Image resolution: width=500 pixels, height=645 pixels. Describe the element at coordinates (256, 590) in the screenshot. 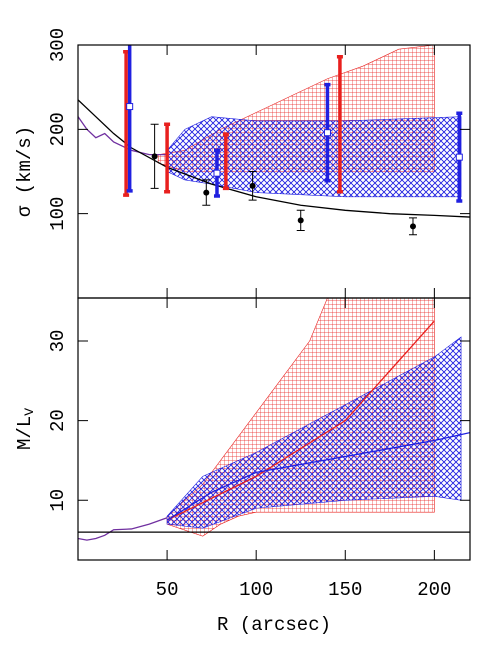

I see `x-tick-label: 100` at that location.